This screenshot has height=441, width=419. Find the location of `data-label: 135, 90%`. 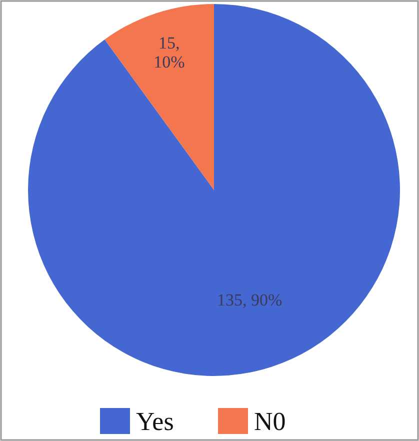

data-label: 135, 90% is located at coordinates (249, 300).